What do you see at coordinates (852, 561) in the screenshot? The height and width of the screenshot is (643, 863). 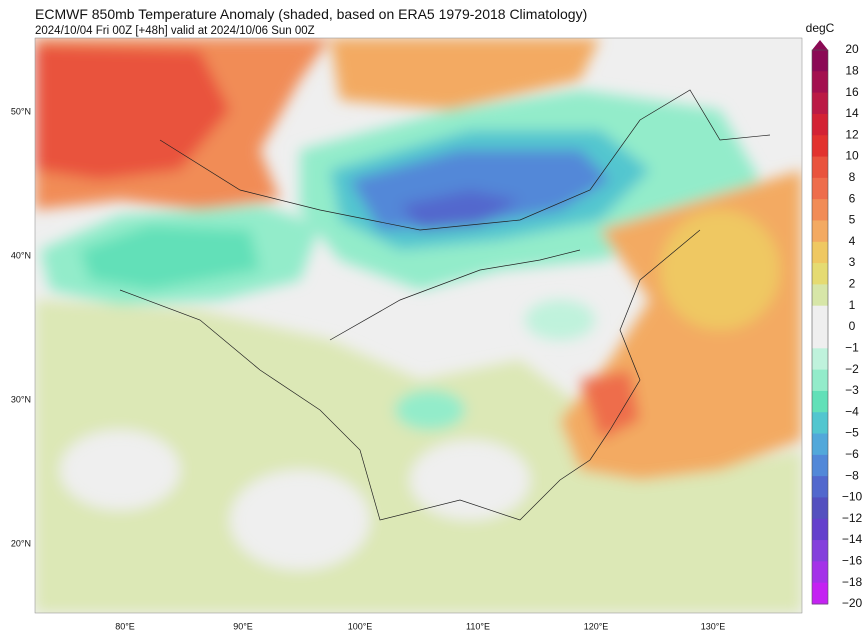 I see `colorbar-label: −16` at bounding box center [852, 561].